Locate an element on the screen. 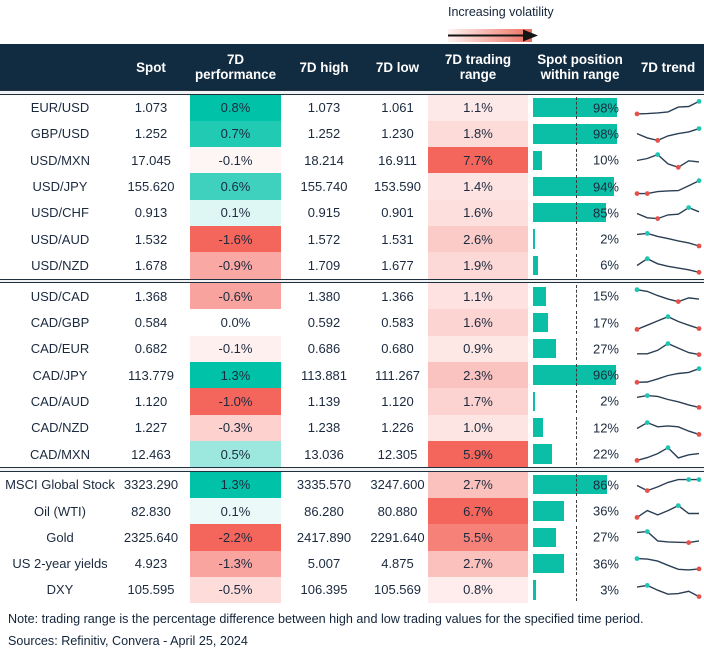 Image resolution: width=704 pixels, height=655 pixels. high-value: 86.280 is located at coordinates (324, 511).